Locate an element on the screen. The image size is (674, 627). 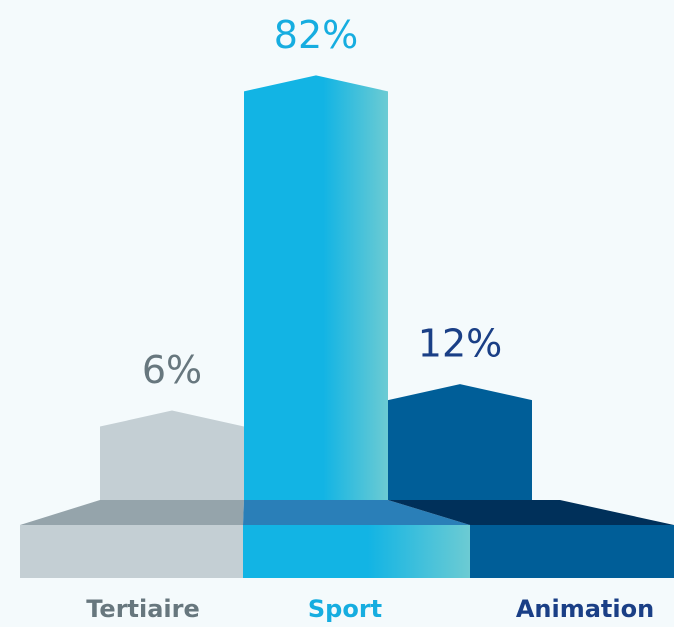
category-label: Animation is located at coordinates (585, 609).